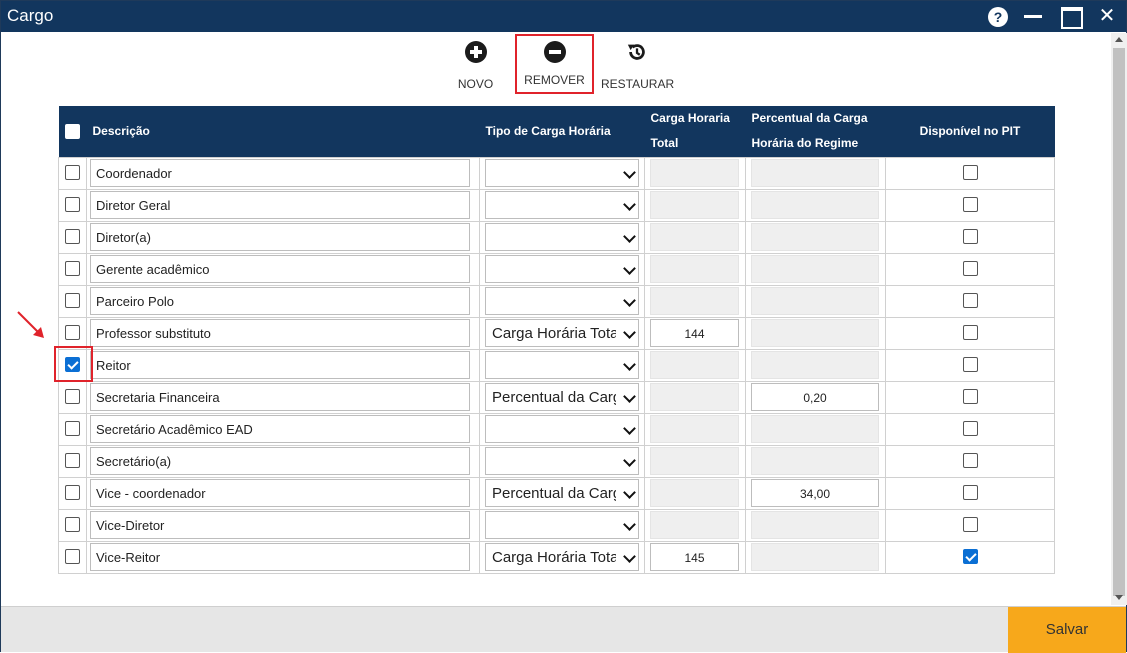  I want to click on carga-total-input: 144, so click(694, 333).